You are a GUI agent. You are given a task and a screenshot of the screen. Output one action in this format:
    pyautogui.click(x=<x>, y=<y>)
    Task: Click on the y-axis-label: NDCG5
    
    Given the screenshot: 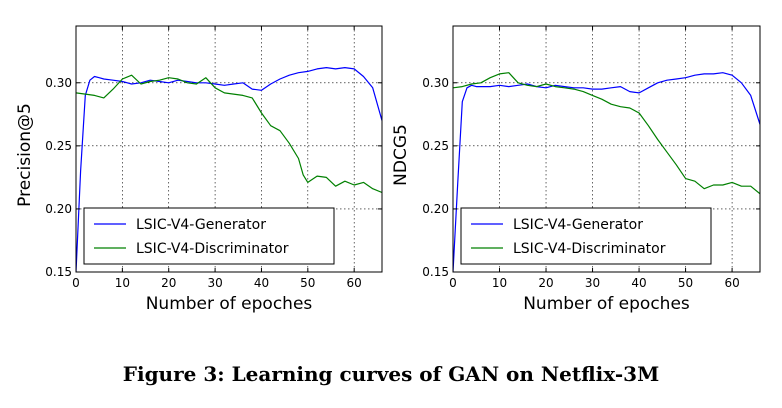 What is the action you would take?
    pyautogui.click(x=401, y=155)
    